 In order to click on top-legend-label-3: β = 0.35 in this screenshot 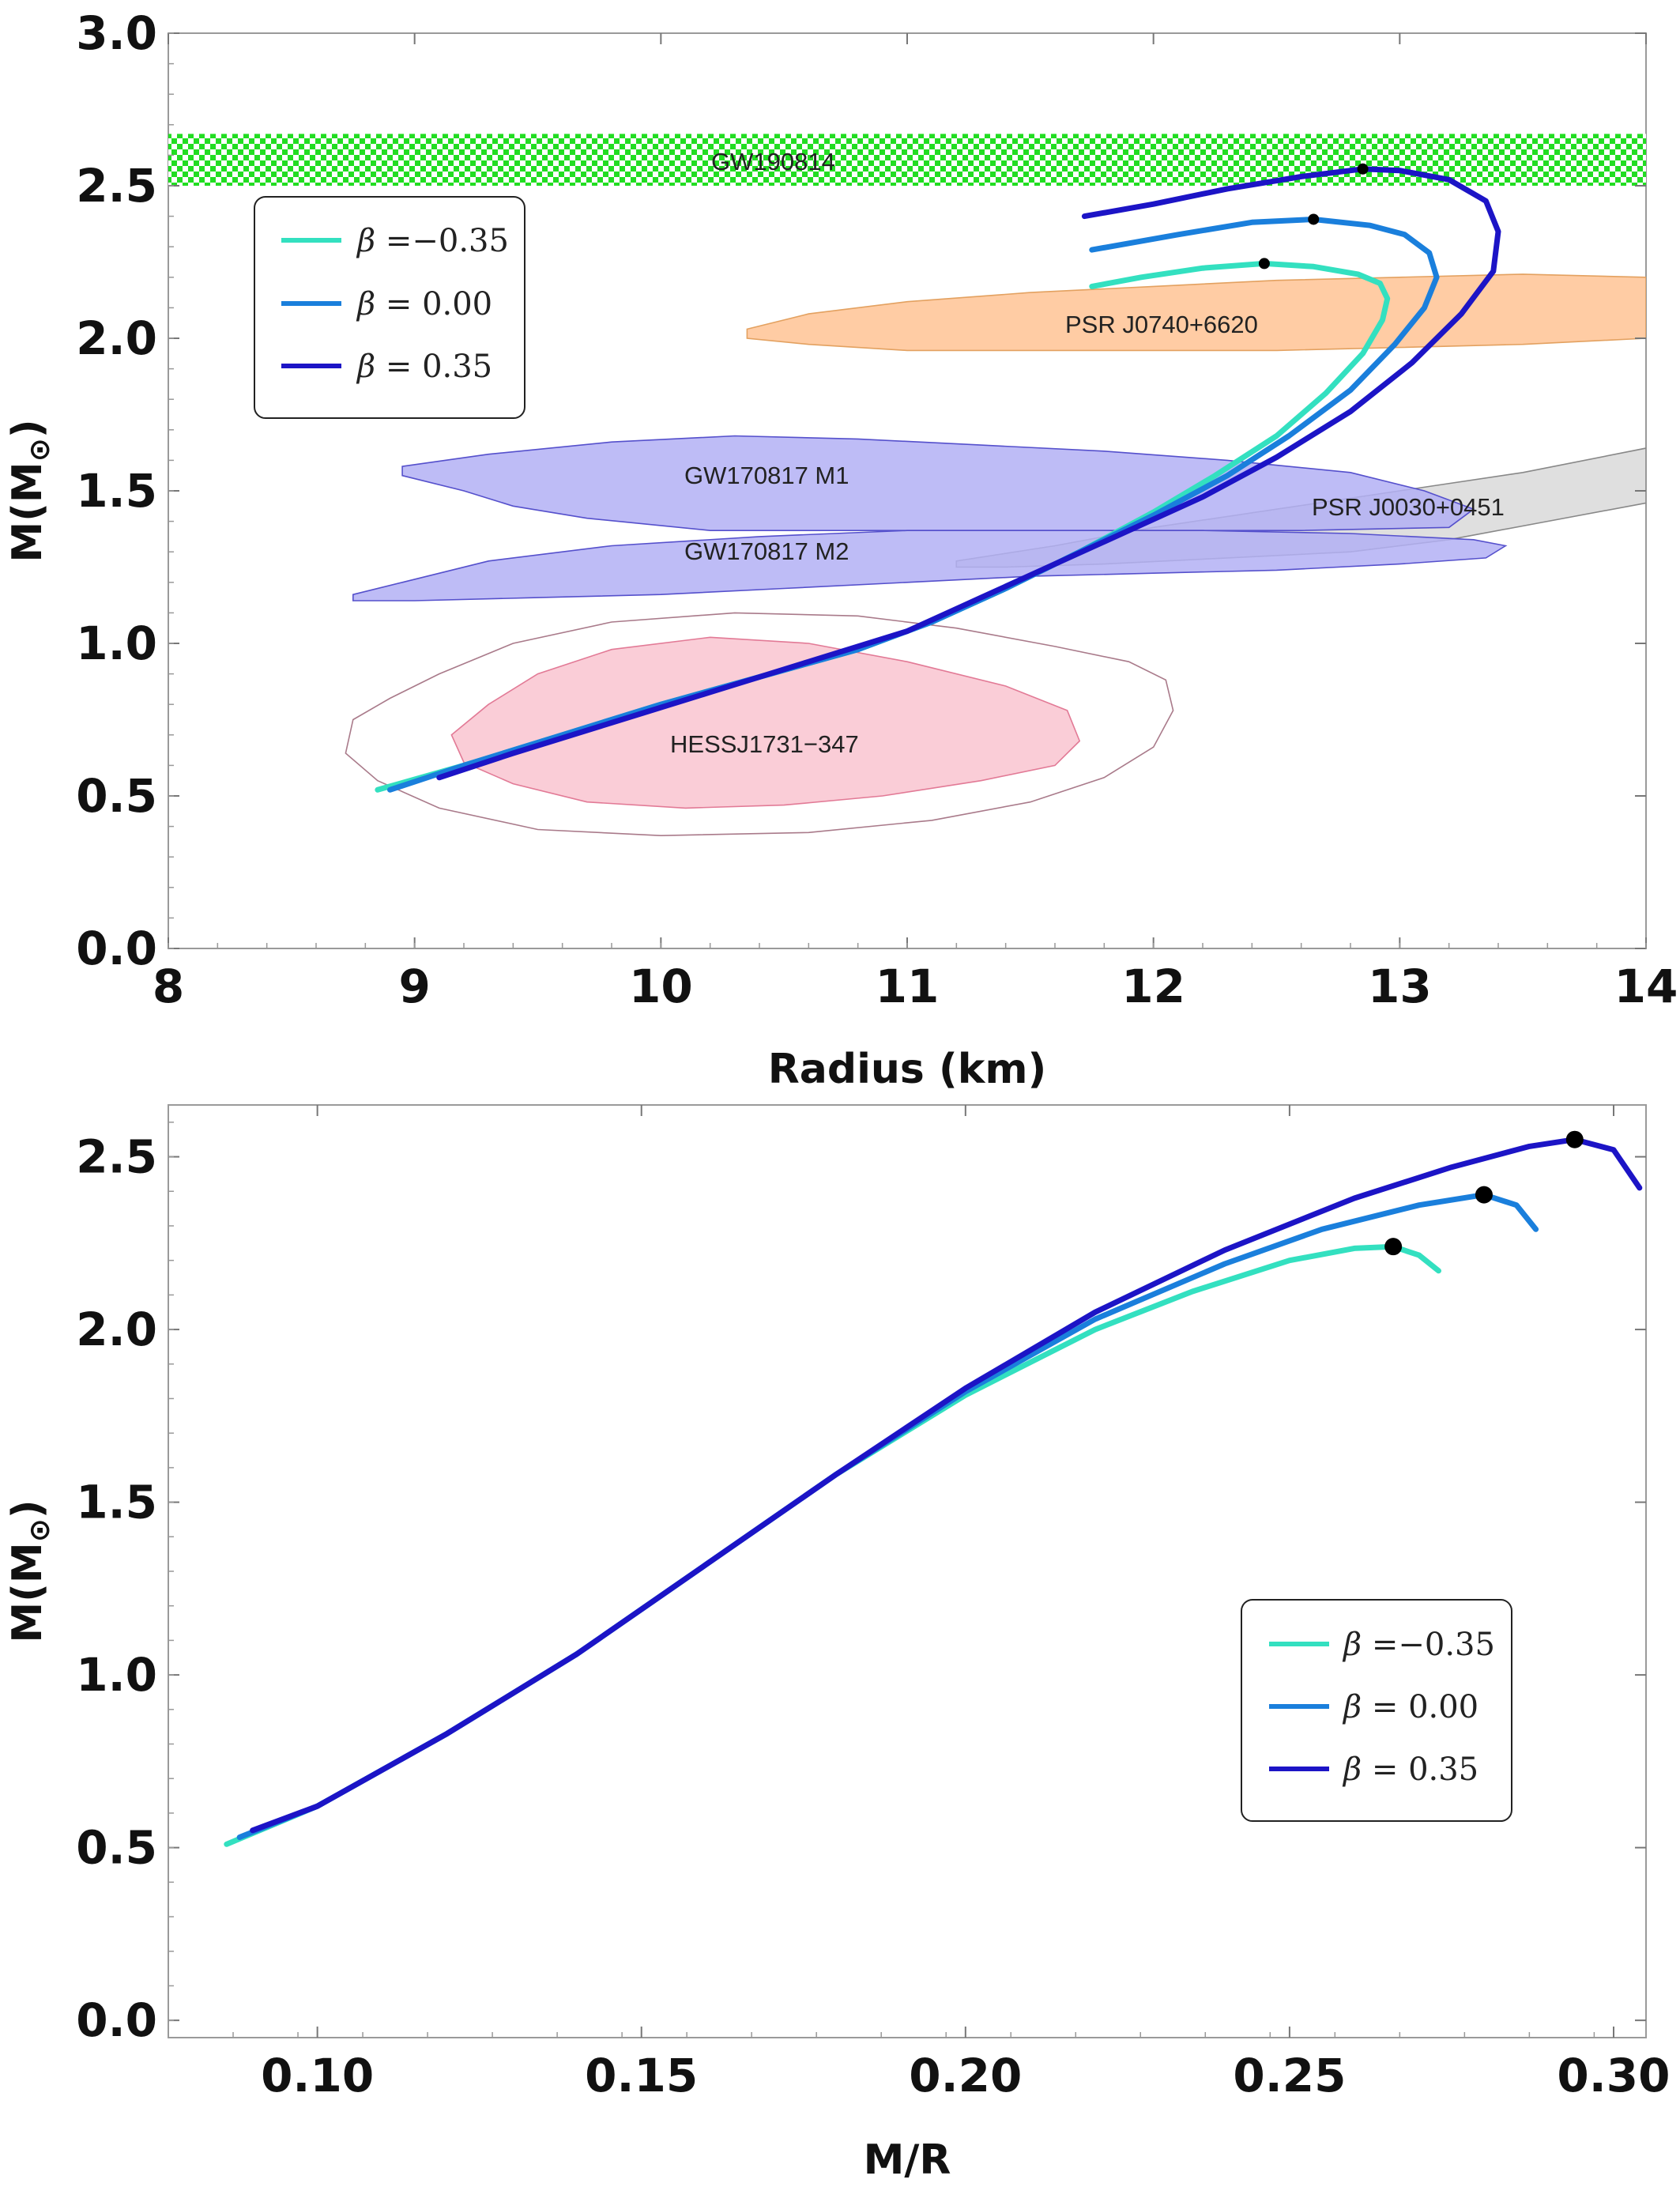, I will do `click(424, 367)`.